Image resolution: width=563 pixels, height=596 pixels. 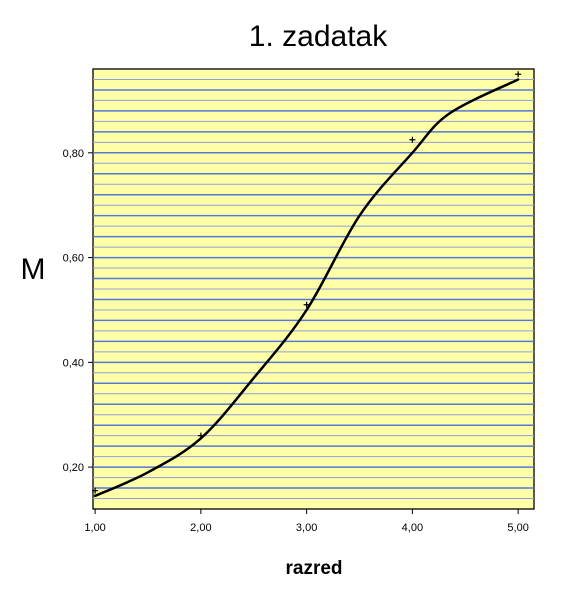 What do you see at coordinates (73, 363) in the screenshot?
I see `y-tick-label: 0,40` at bounding box center [73, 363].